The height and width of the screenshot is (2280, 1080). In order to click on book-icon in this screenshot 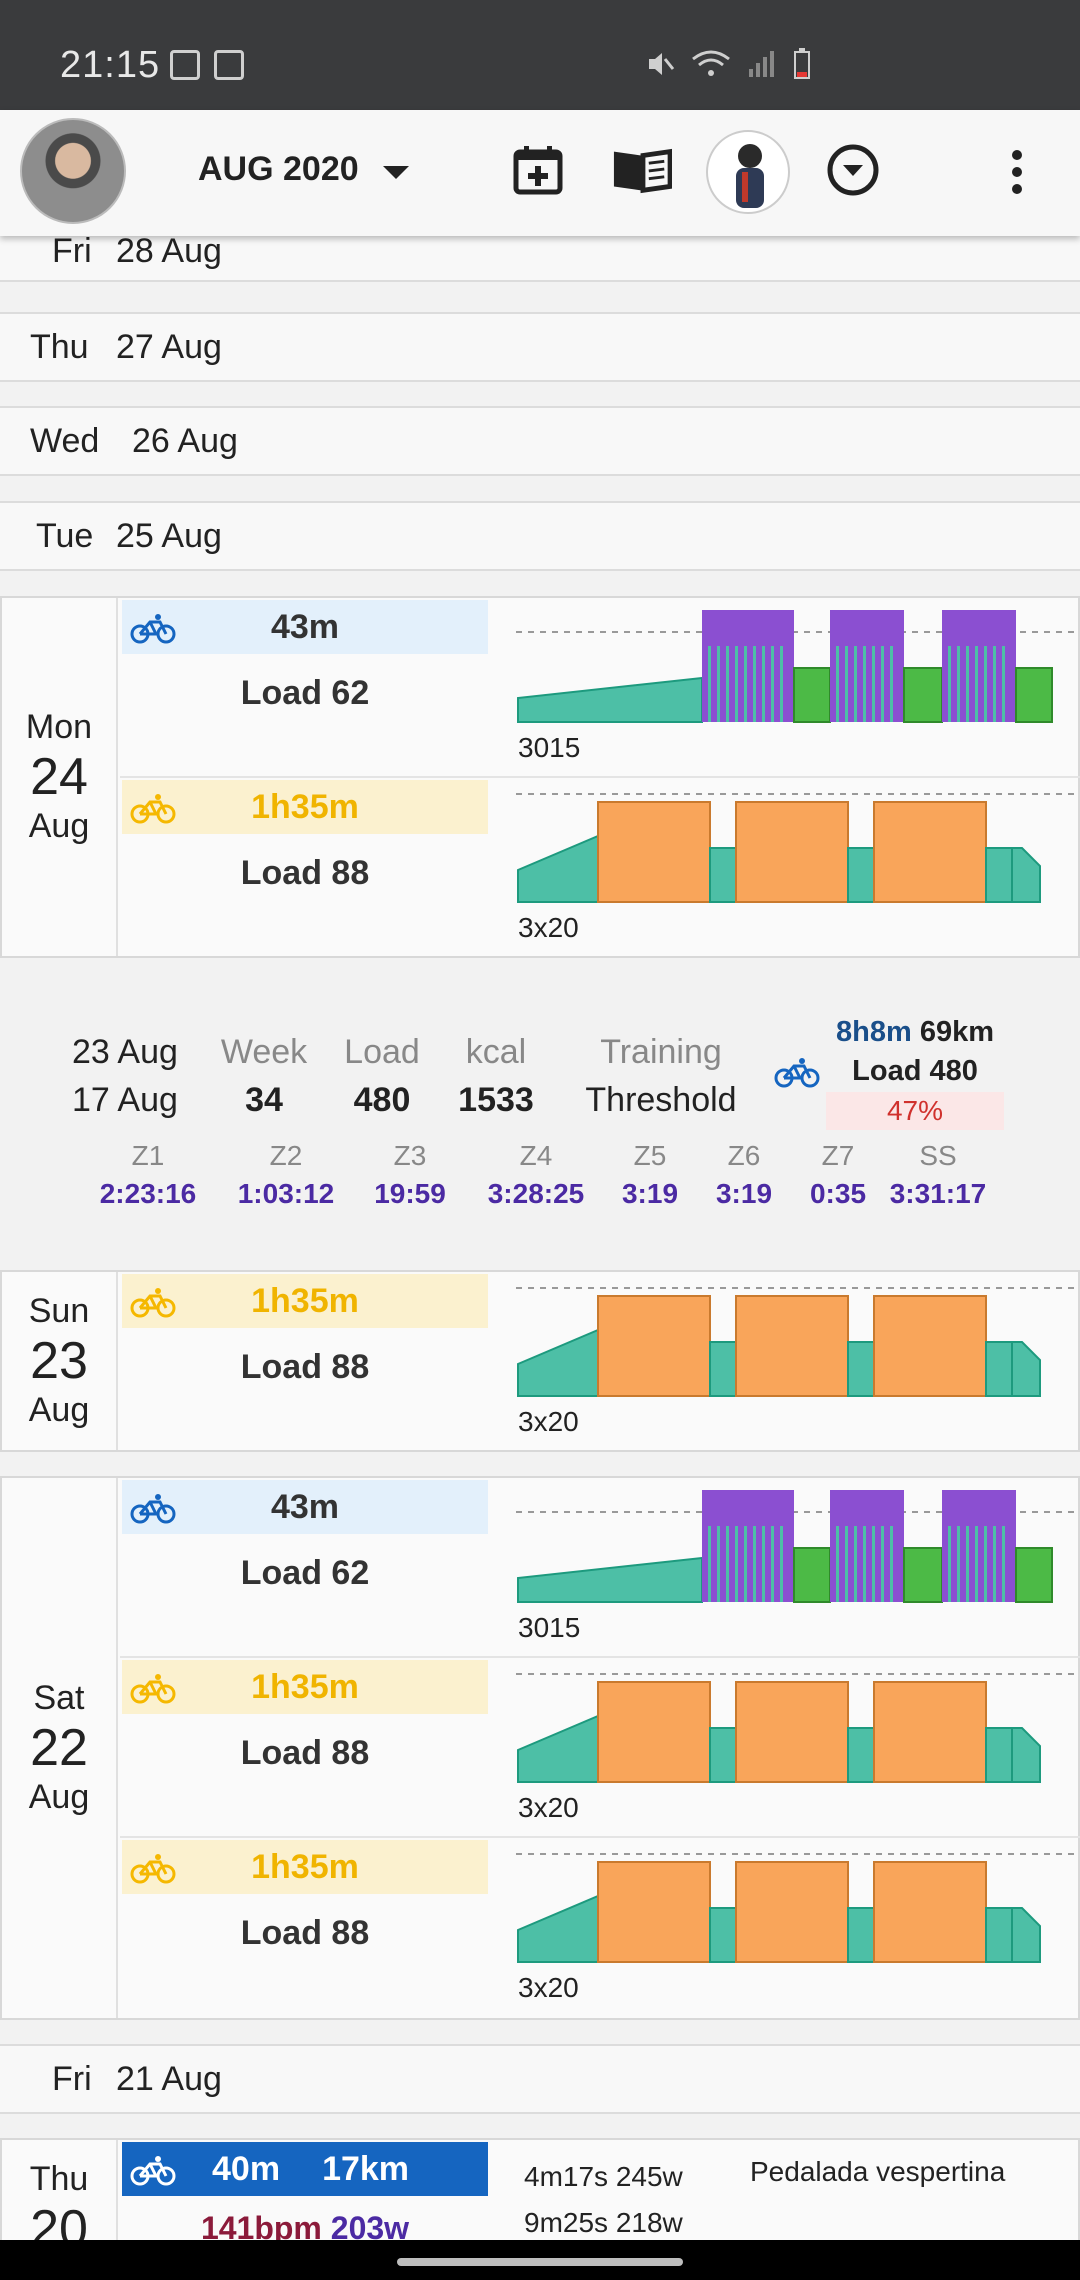, I will do `click(642, 171)`.